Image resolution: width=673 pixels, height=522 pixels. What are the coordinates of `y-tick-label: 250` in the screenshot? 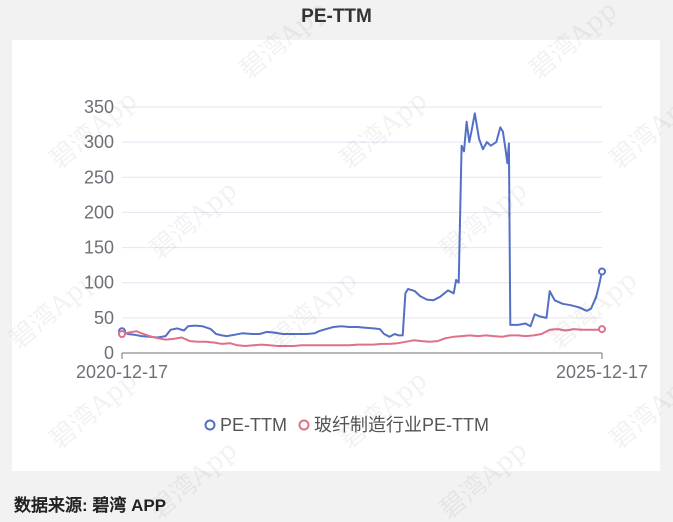 It's located at (99, 177).